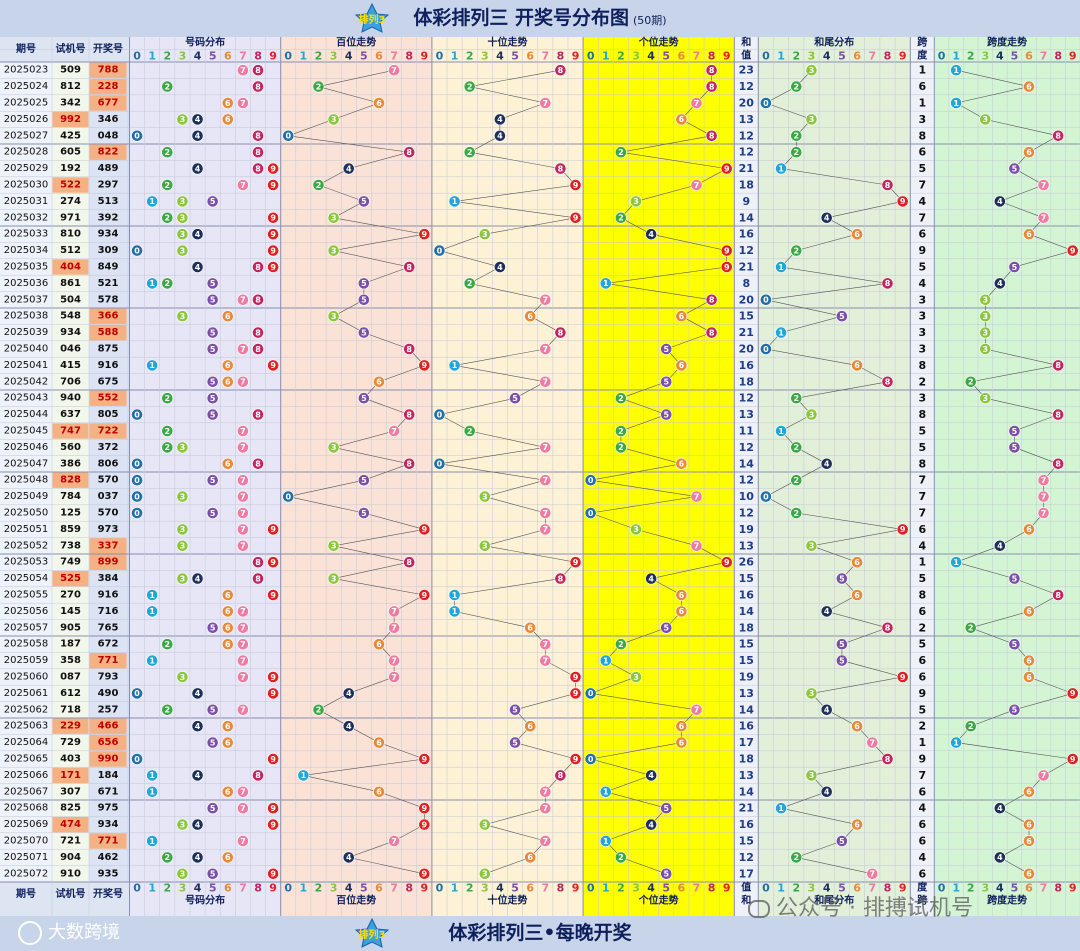 The width and height of the screenshot is (1080, 951). What do you see at coordinates (922, 86) in the screenshot?
I see `span-value: 6` at bounding box center [922, 86].